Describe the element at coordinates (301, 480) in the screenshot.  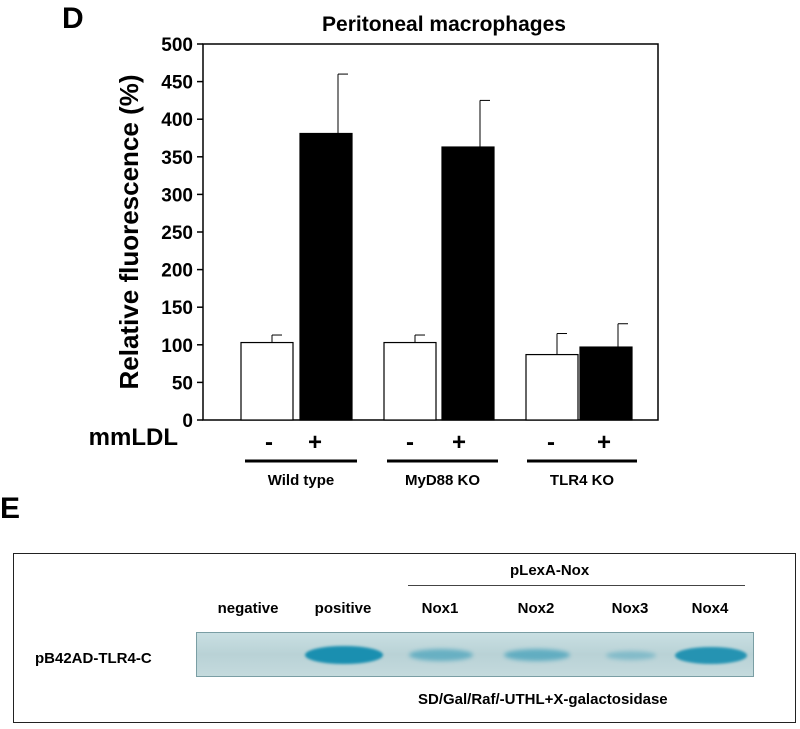
I see `group-label: Wild type` at that location.